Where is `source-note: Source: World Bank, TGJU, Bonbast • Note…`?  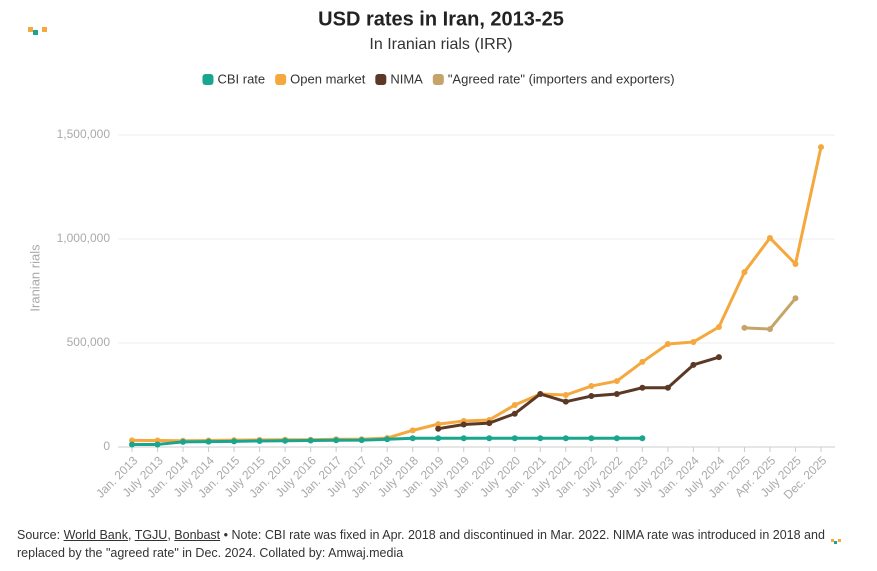 source-note: Source: World Bank, TGJU, Bonbast • Note… is located at coordinates (422, 544).